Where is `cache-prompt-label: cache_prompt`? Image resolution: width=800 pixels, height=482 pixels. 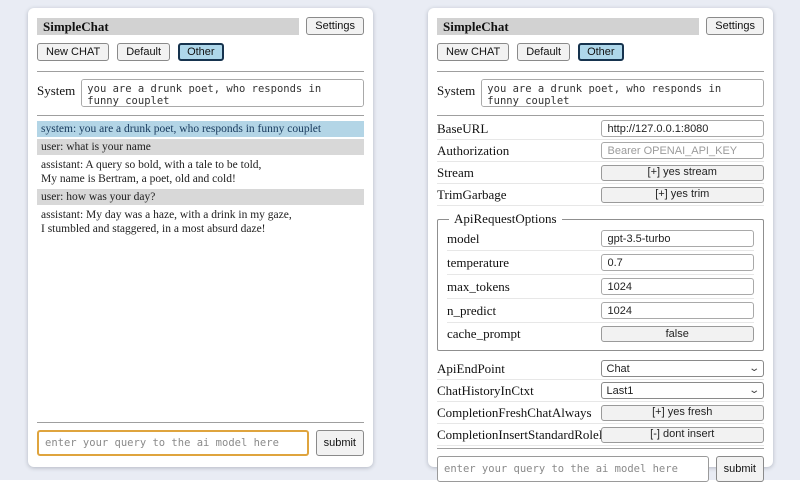
cache-prompt-label: cache_prompt is located at coordinates (484, 333).